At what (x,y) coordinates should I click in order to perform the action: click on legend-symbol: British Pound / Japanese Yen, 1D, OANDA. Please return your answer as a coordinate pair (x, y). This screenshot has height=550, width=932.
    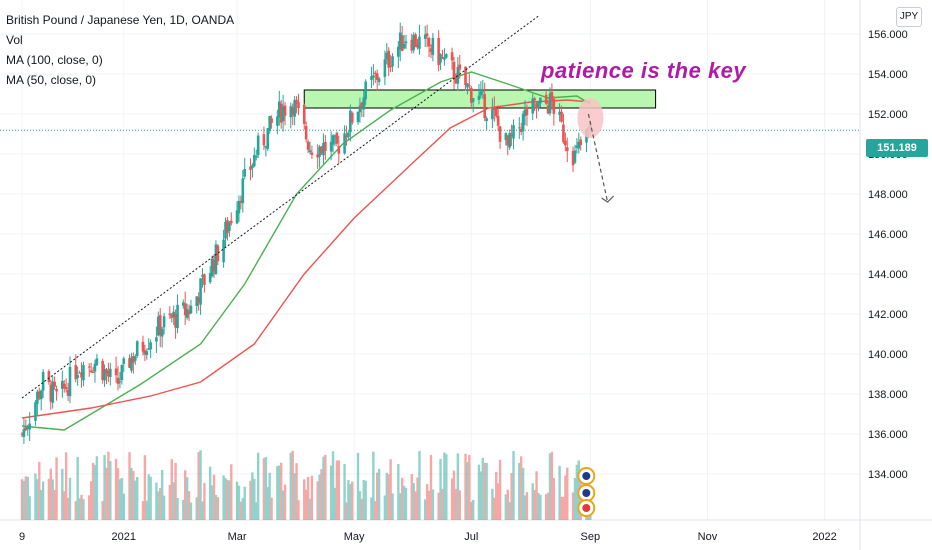
    Looking at the image, I should click on (120, 20).